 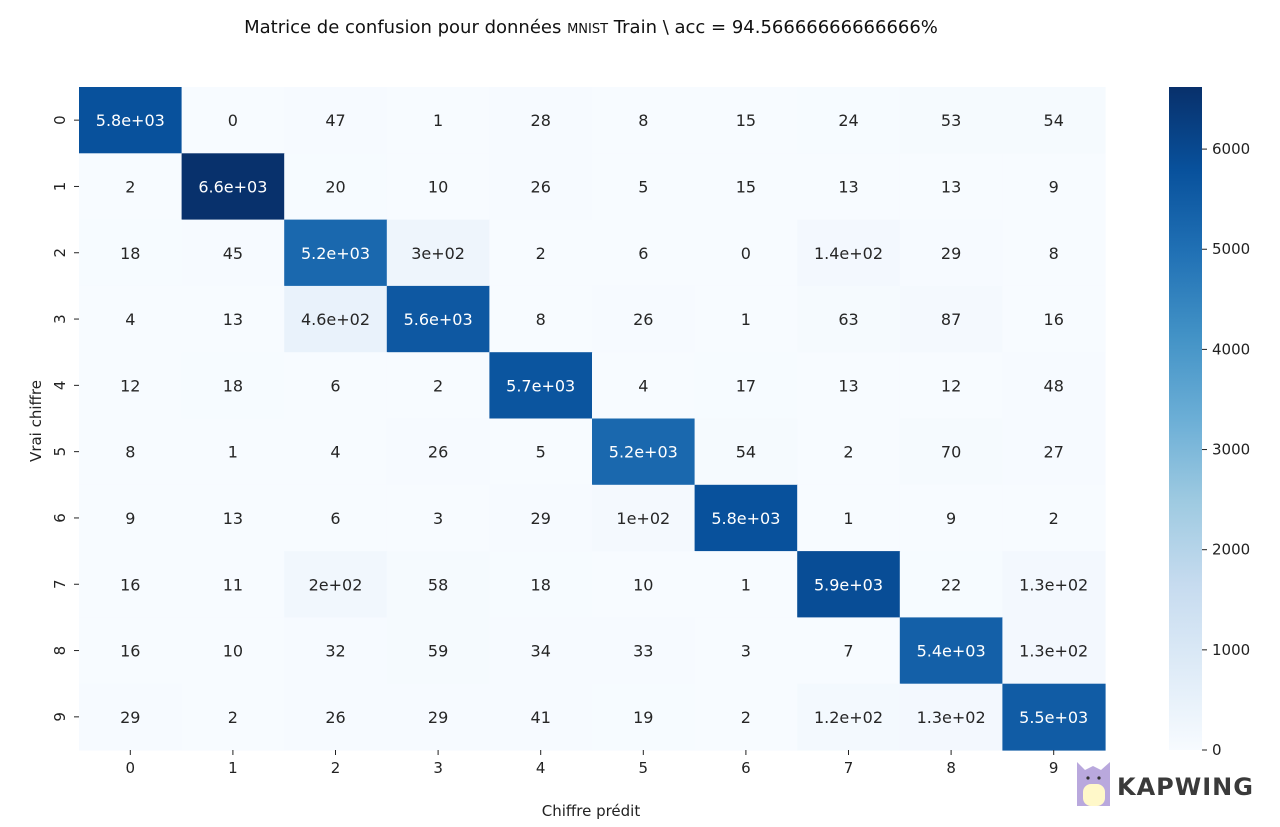 What do you see at coordinates (541, 452) in the screenshot?
I see `cell-label: 5` at bounding box center [541, 452].